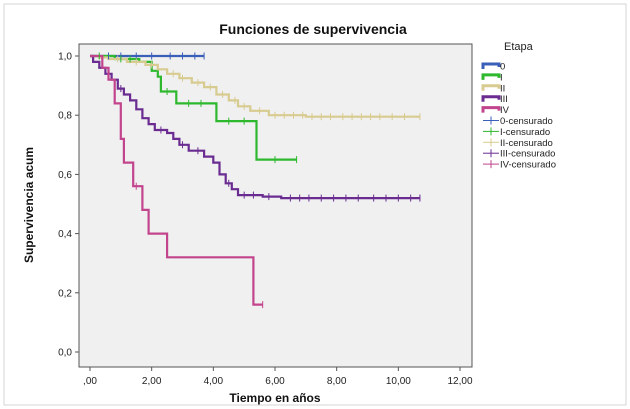  What do you see at coordinates (65, 293) in the screenshot?
I see `y-tick-label: 0,2` at bounding box center [65, 293].